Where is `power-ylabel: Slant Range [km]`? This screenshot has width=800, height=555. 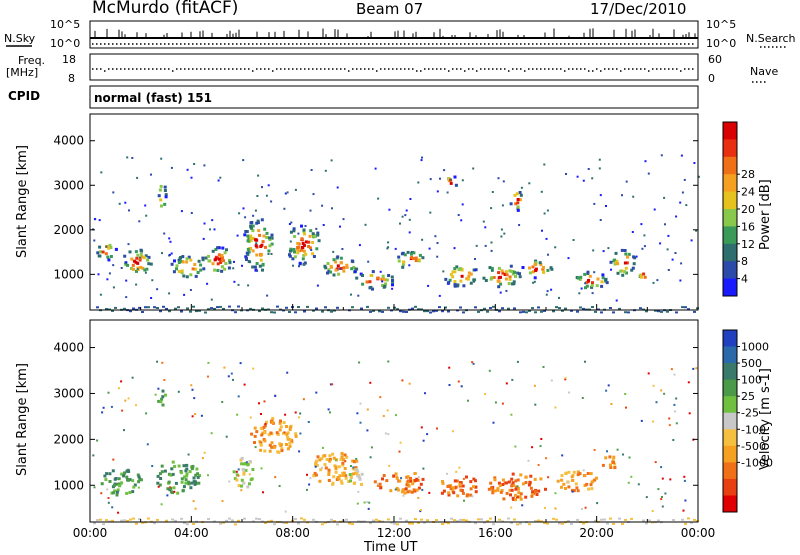 power-ylabel: Slant Range [km] is located at coordinates (22, 201).